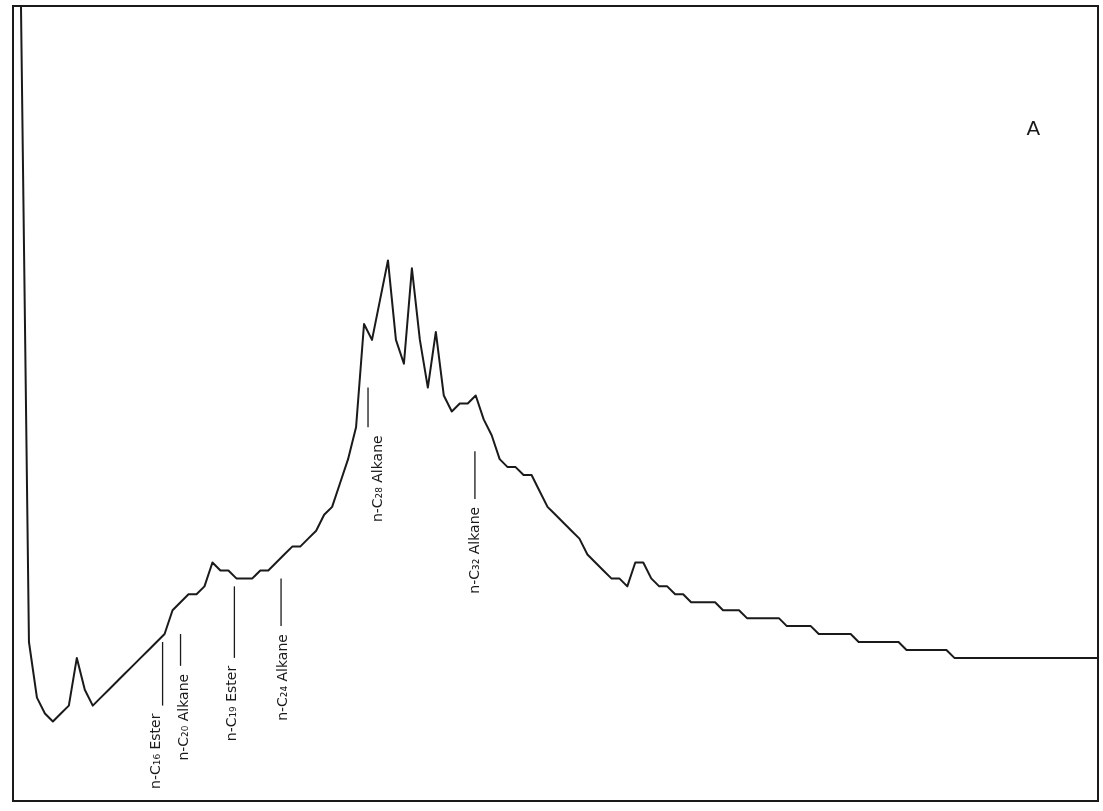  What do you see at coordinates (182, 717) in the screenshot?
I see `annotation: n-C₂₀ Alkane` at bounding box center [182, 717].